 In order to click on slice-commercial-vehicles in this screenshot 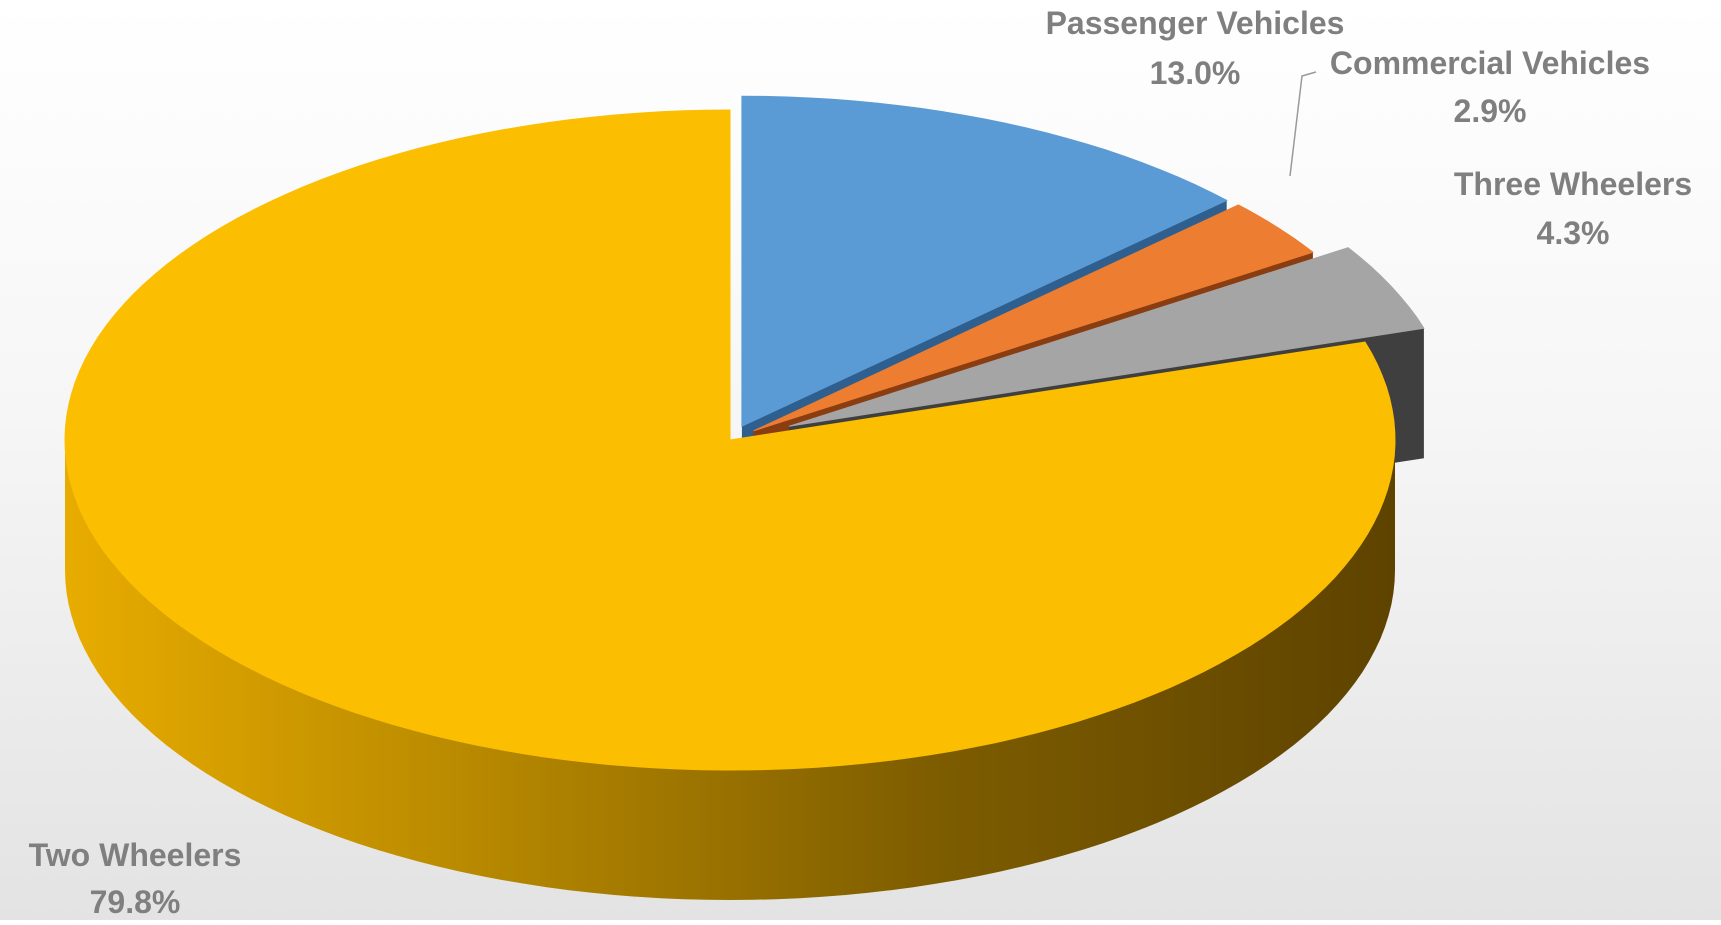, I will do `click(1033, 318)`.